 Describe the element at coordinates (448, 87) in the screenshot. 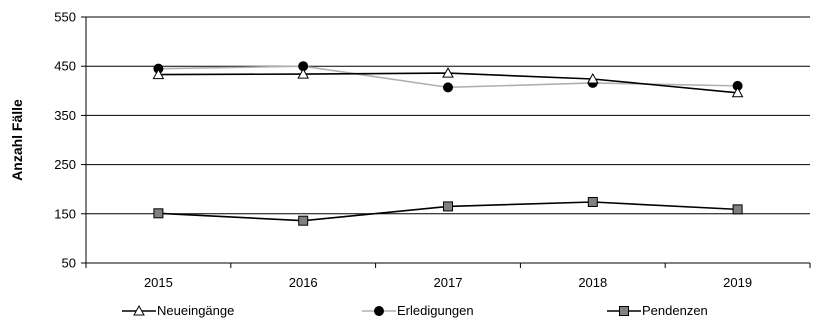

I see `point-erledigungen` at that location.